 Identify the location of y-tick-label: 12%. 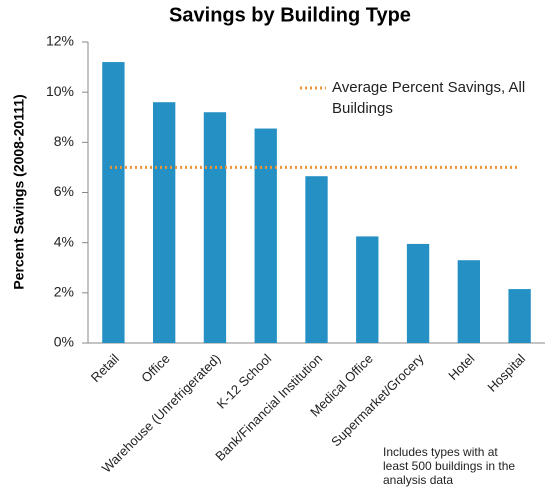
(60, 41).